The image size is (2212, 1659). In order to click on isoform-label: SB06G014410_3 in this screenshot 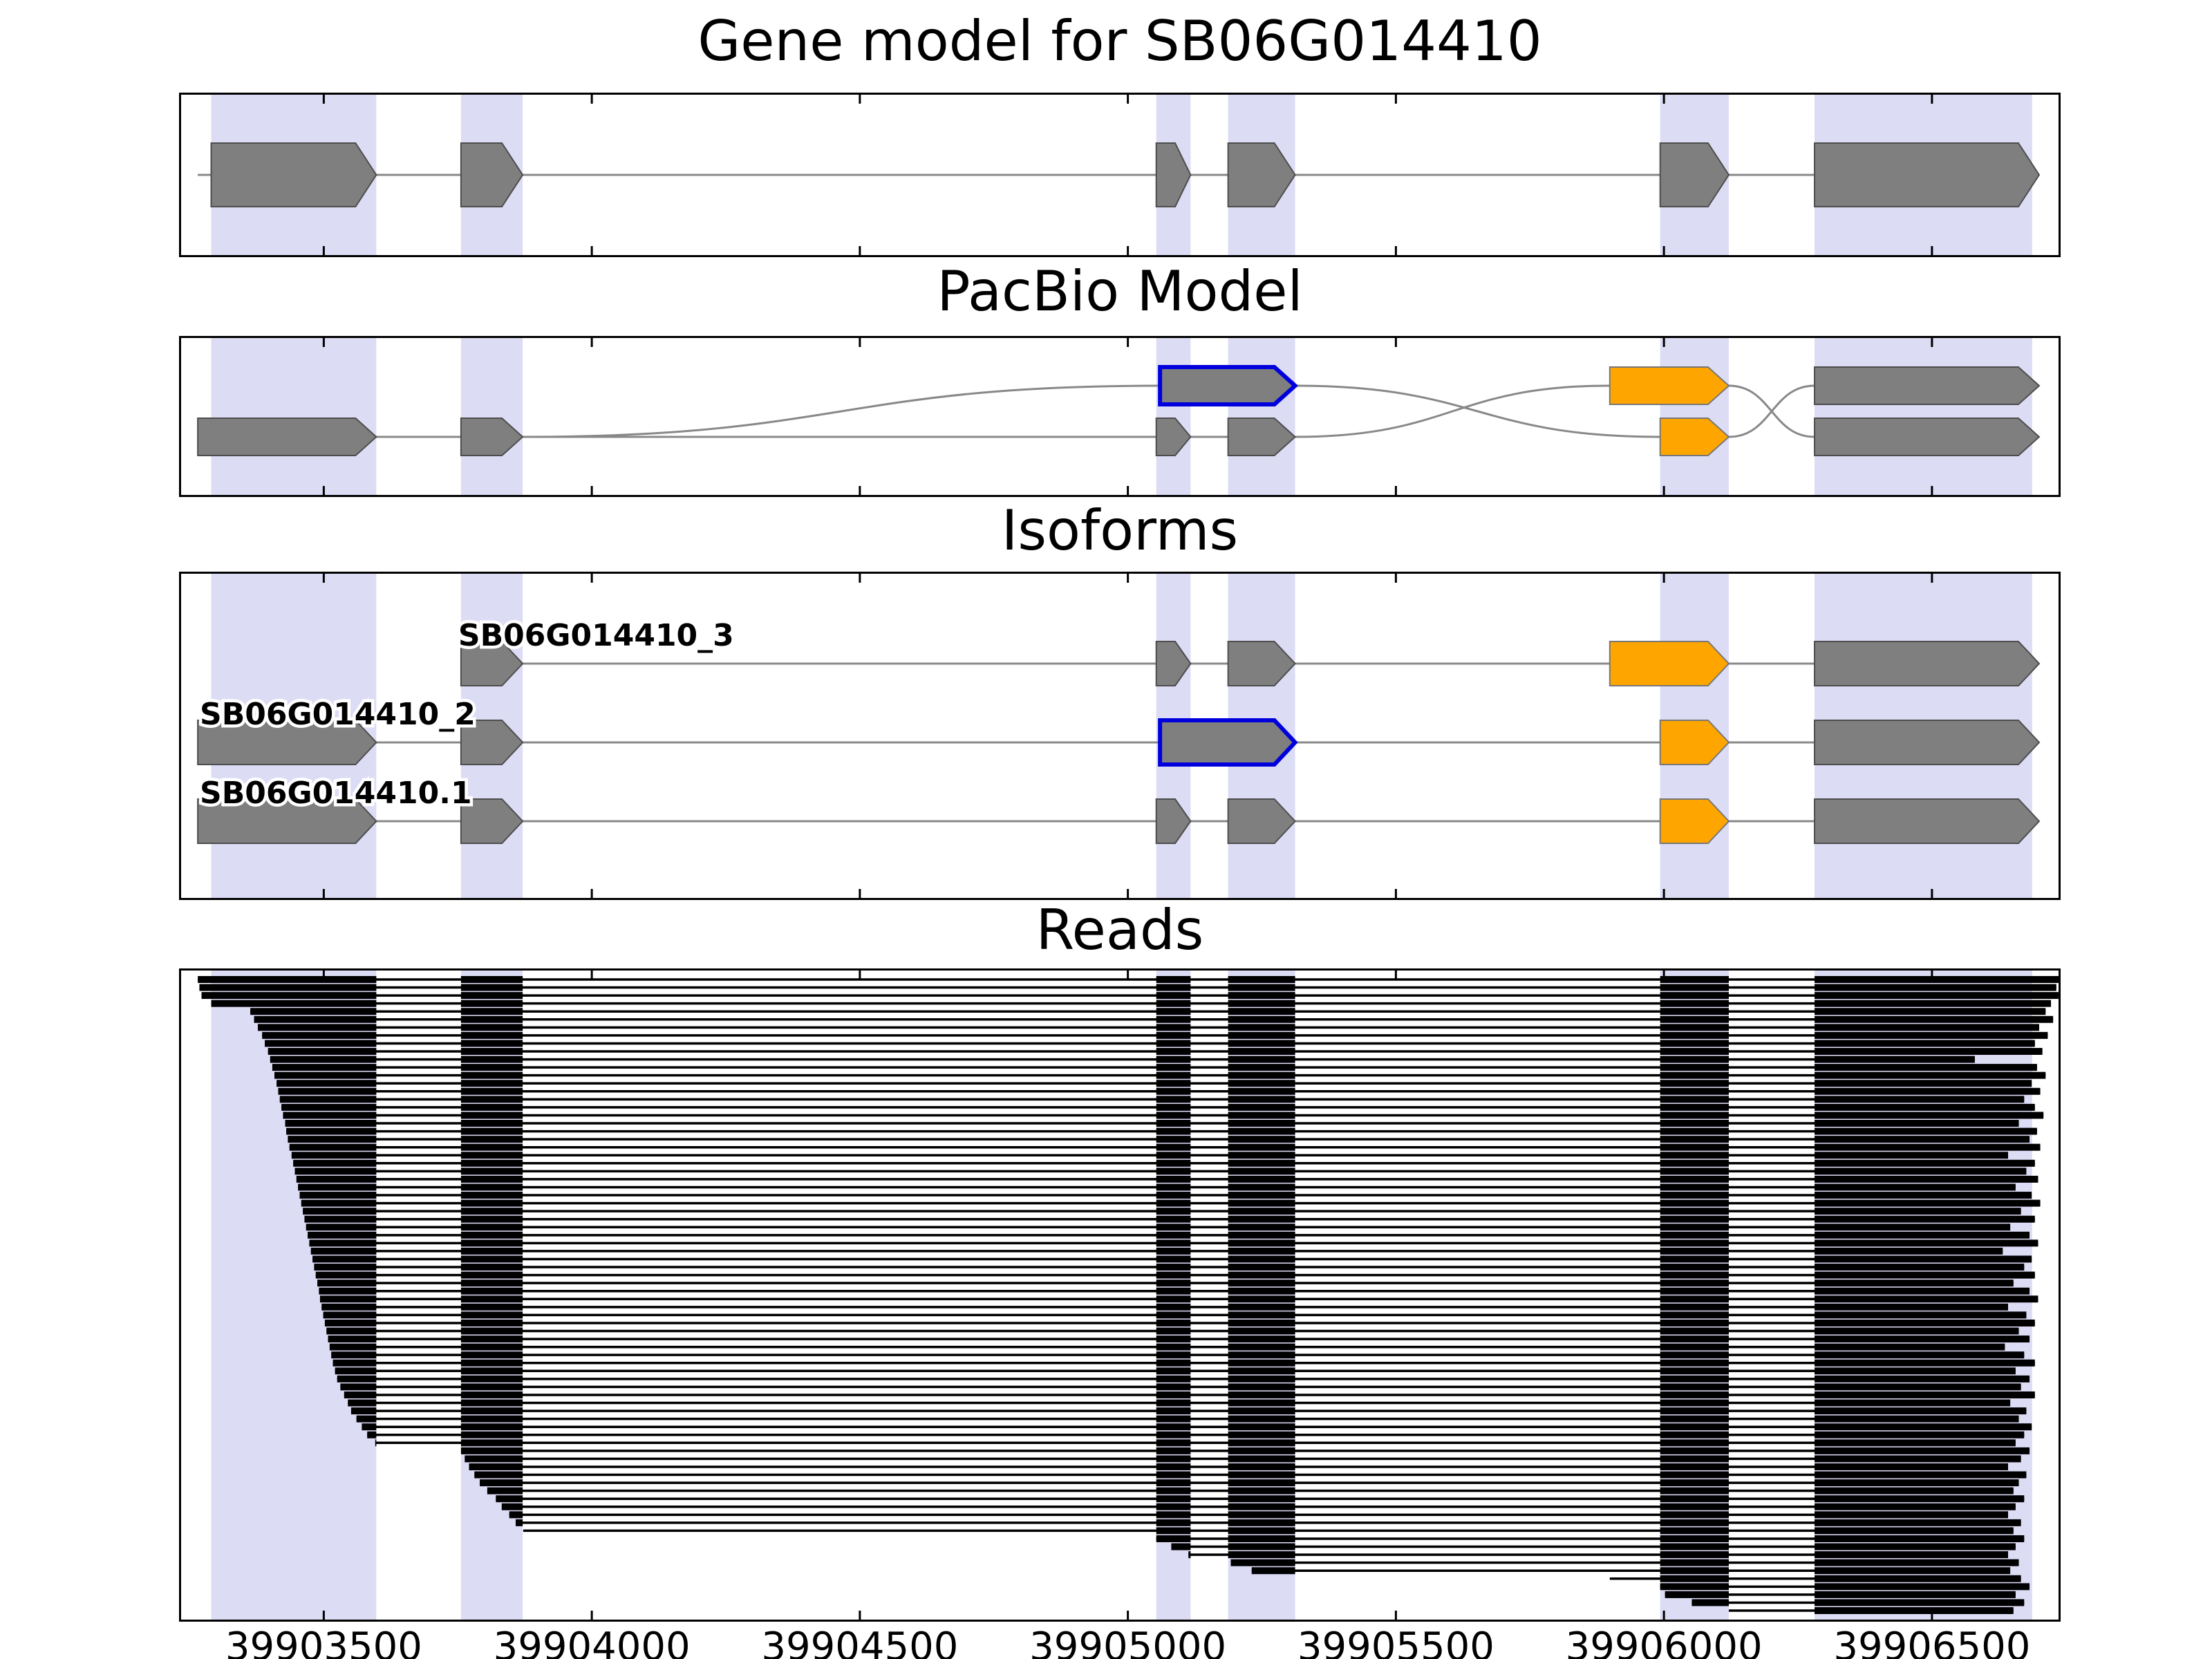, I will do `click(596, 636)`.